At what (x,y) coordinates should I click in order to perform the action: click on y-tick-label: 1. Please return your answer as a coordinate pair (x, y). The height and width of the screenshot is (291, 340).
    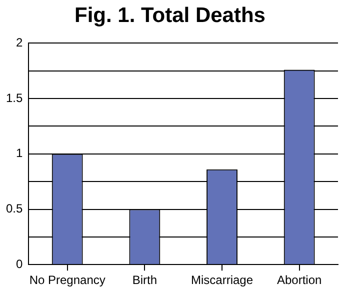
    Looking at the image, I should click on (19, 153).